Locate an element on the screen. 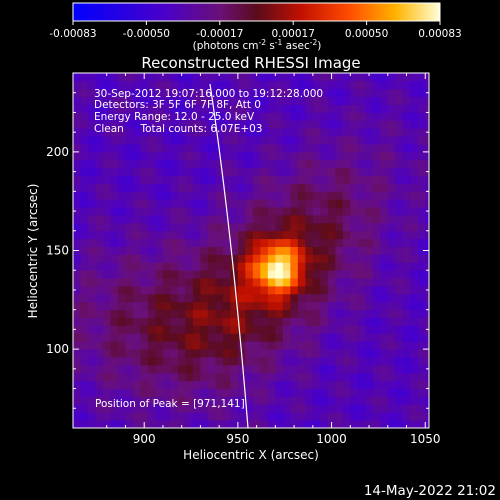 The width and height of the screenshot is (500, 500). x-tick-label: 1000 is located at coordinates (331, 439).